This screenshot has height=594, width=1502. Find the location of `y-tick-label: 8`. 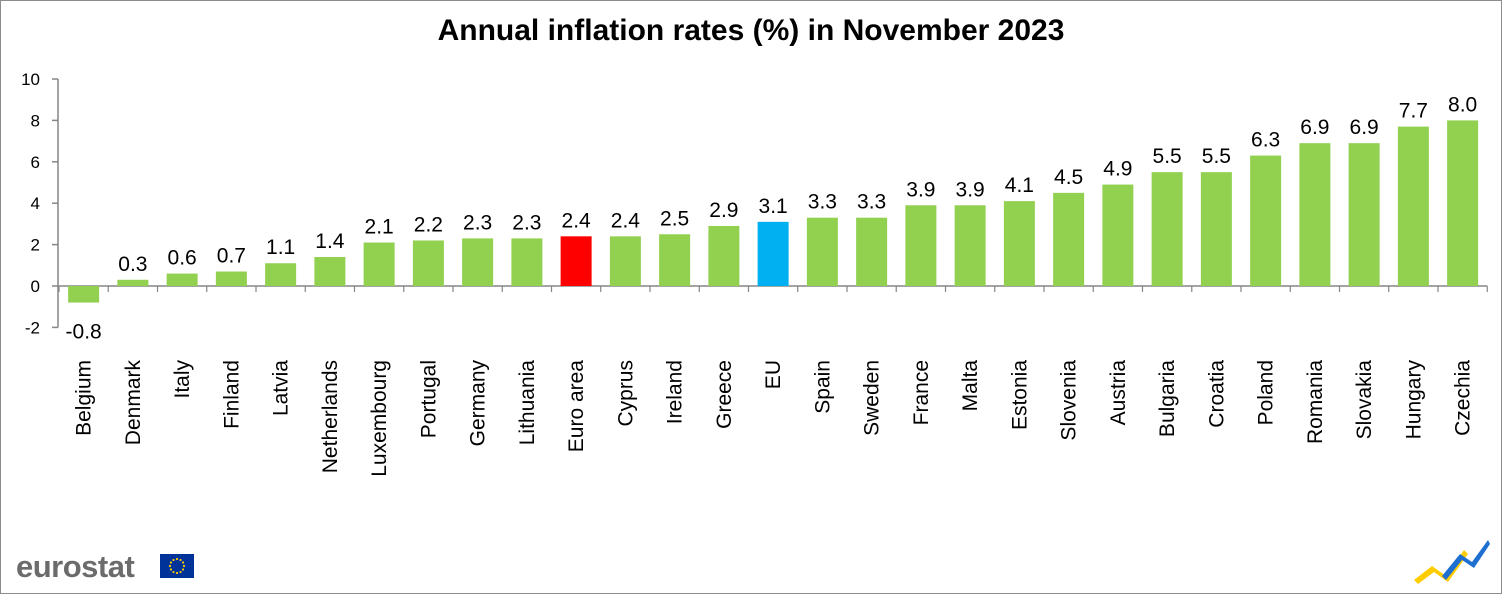

y-tick-label: 8 is located at coordinates (35, 120).